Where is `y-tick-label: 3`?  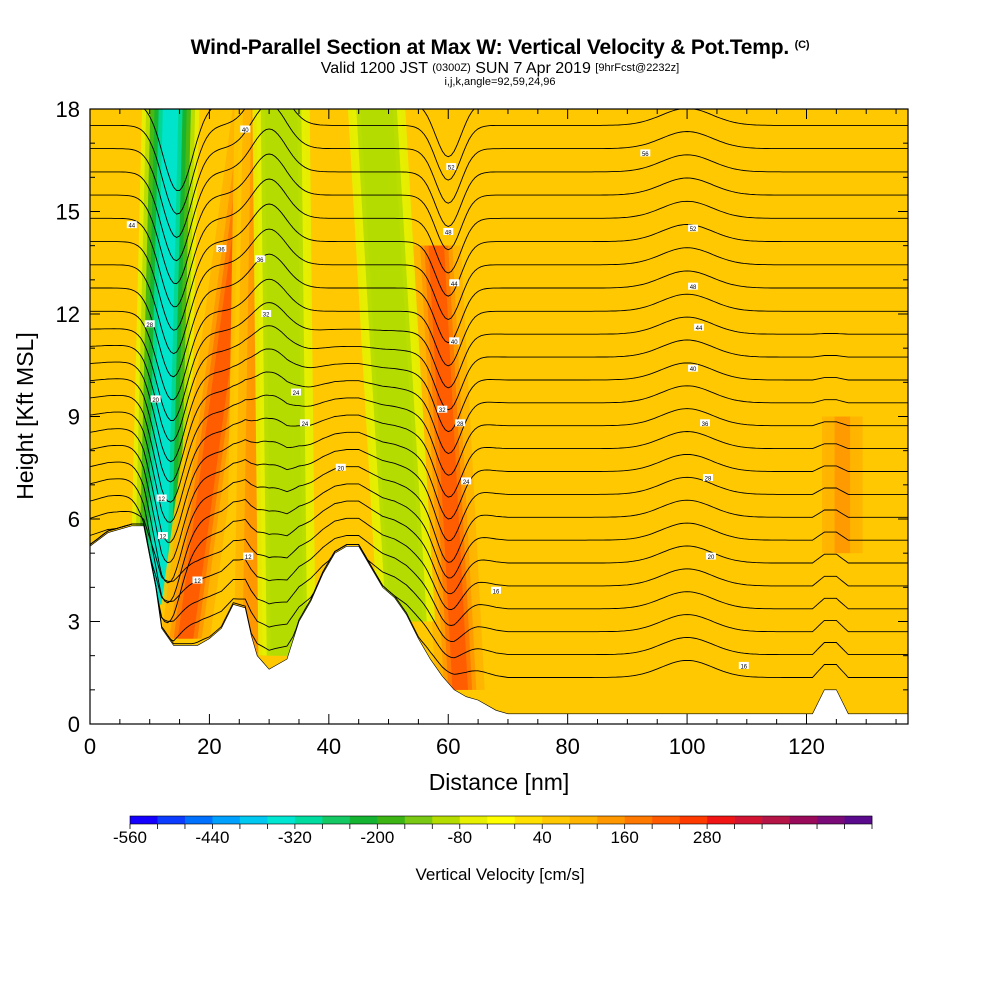 y-tick-label: 3 is located at coordinates (74, 622).